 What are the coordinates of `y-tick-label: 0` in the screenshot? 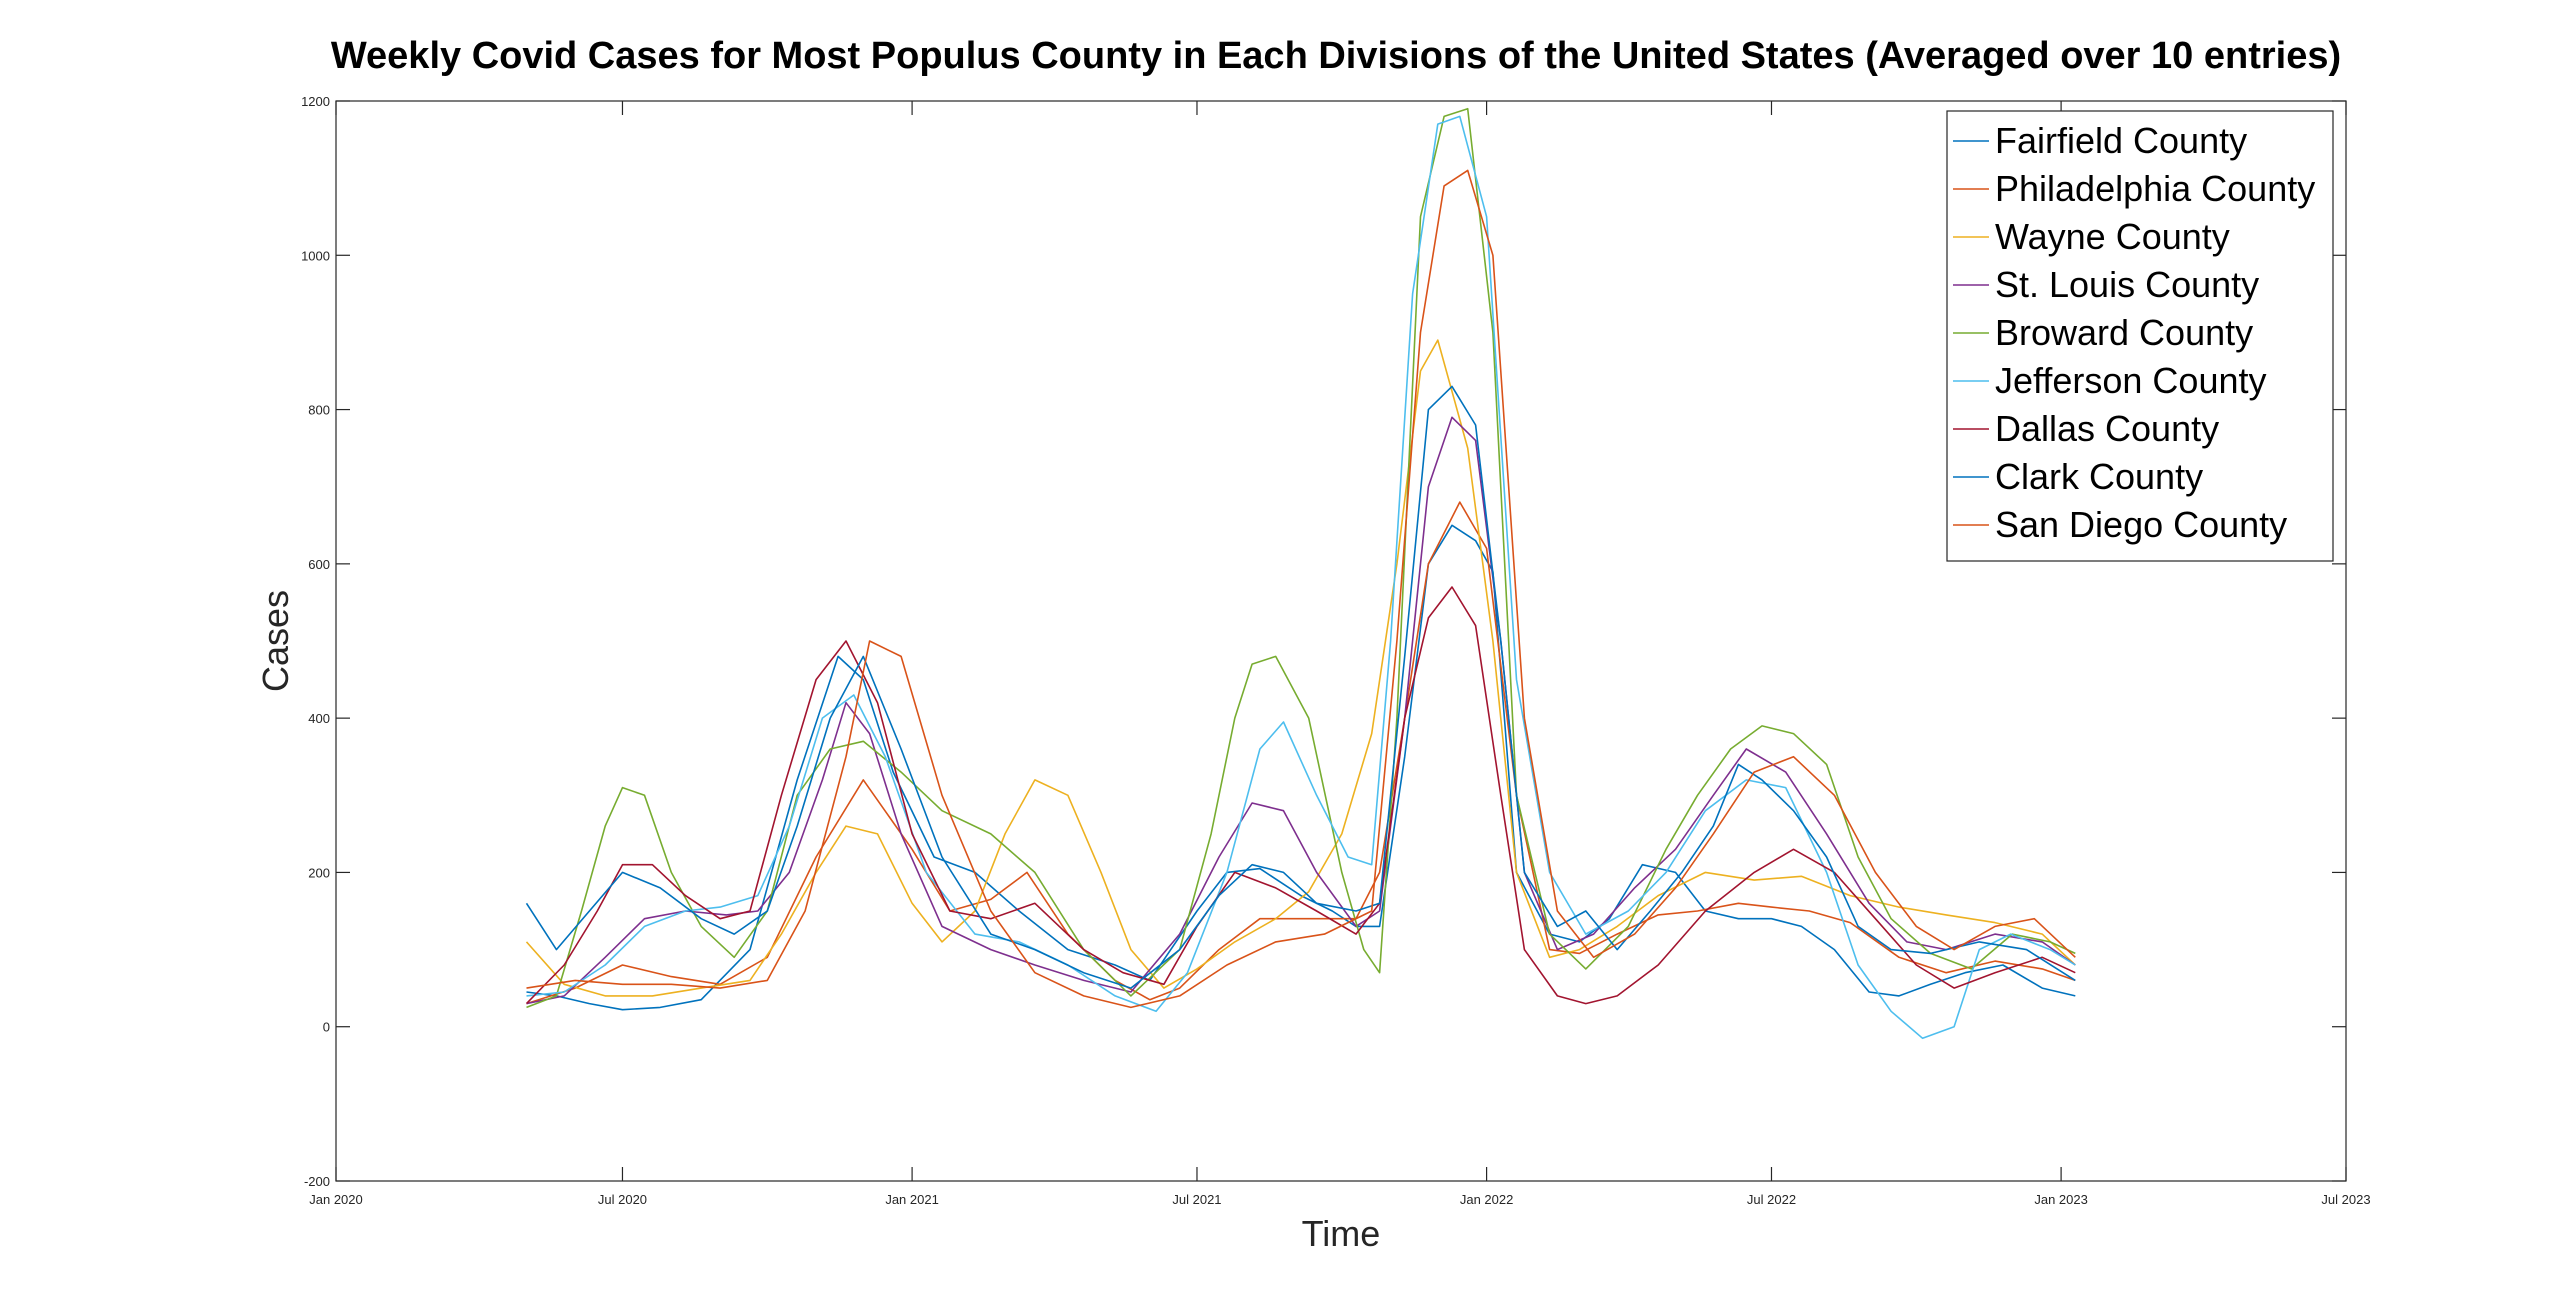 It's located at (326, 1027).